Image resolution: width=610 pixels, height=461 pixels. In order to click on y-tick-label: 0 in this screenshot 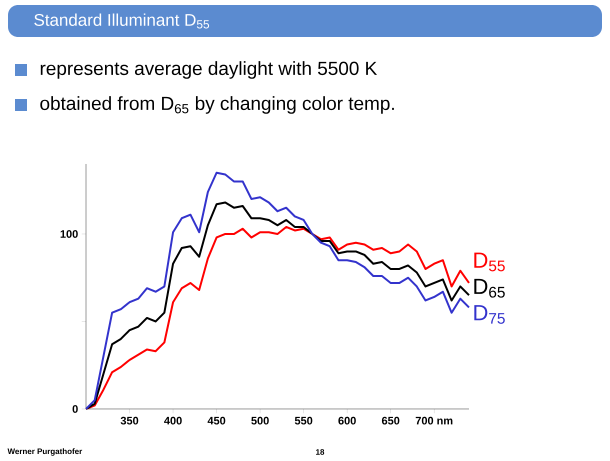, I will do `click(75, 409)`.